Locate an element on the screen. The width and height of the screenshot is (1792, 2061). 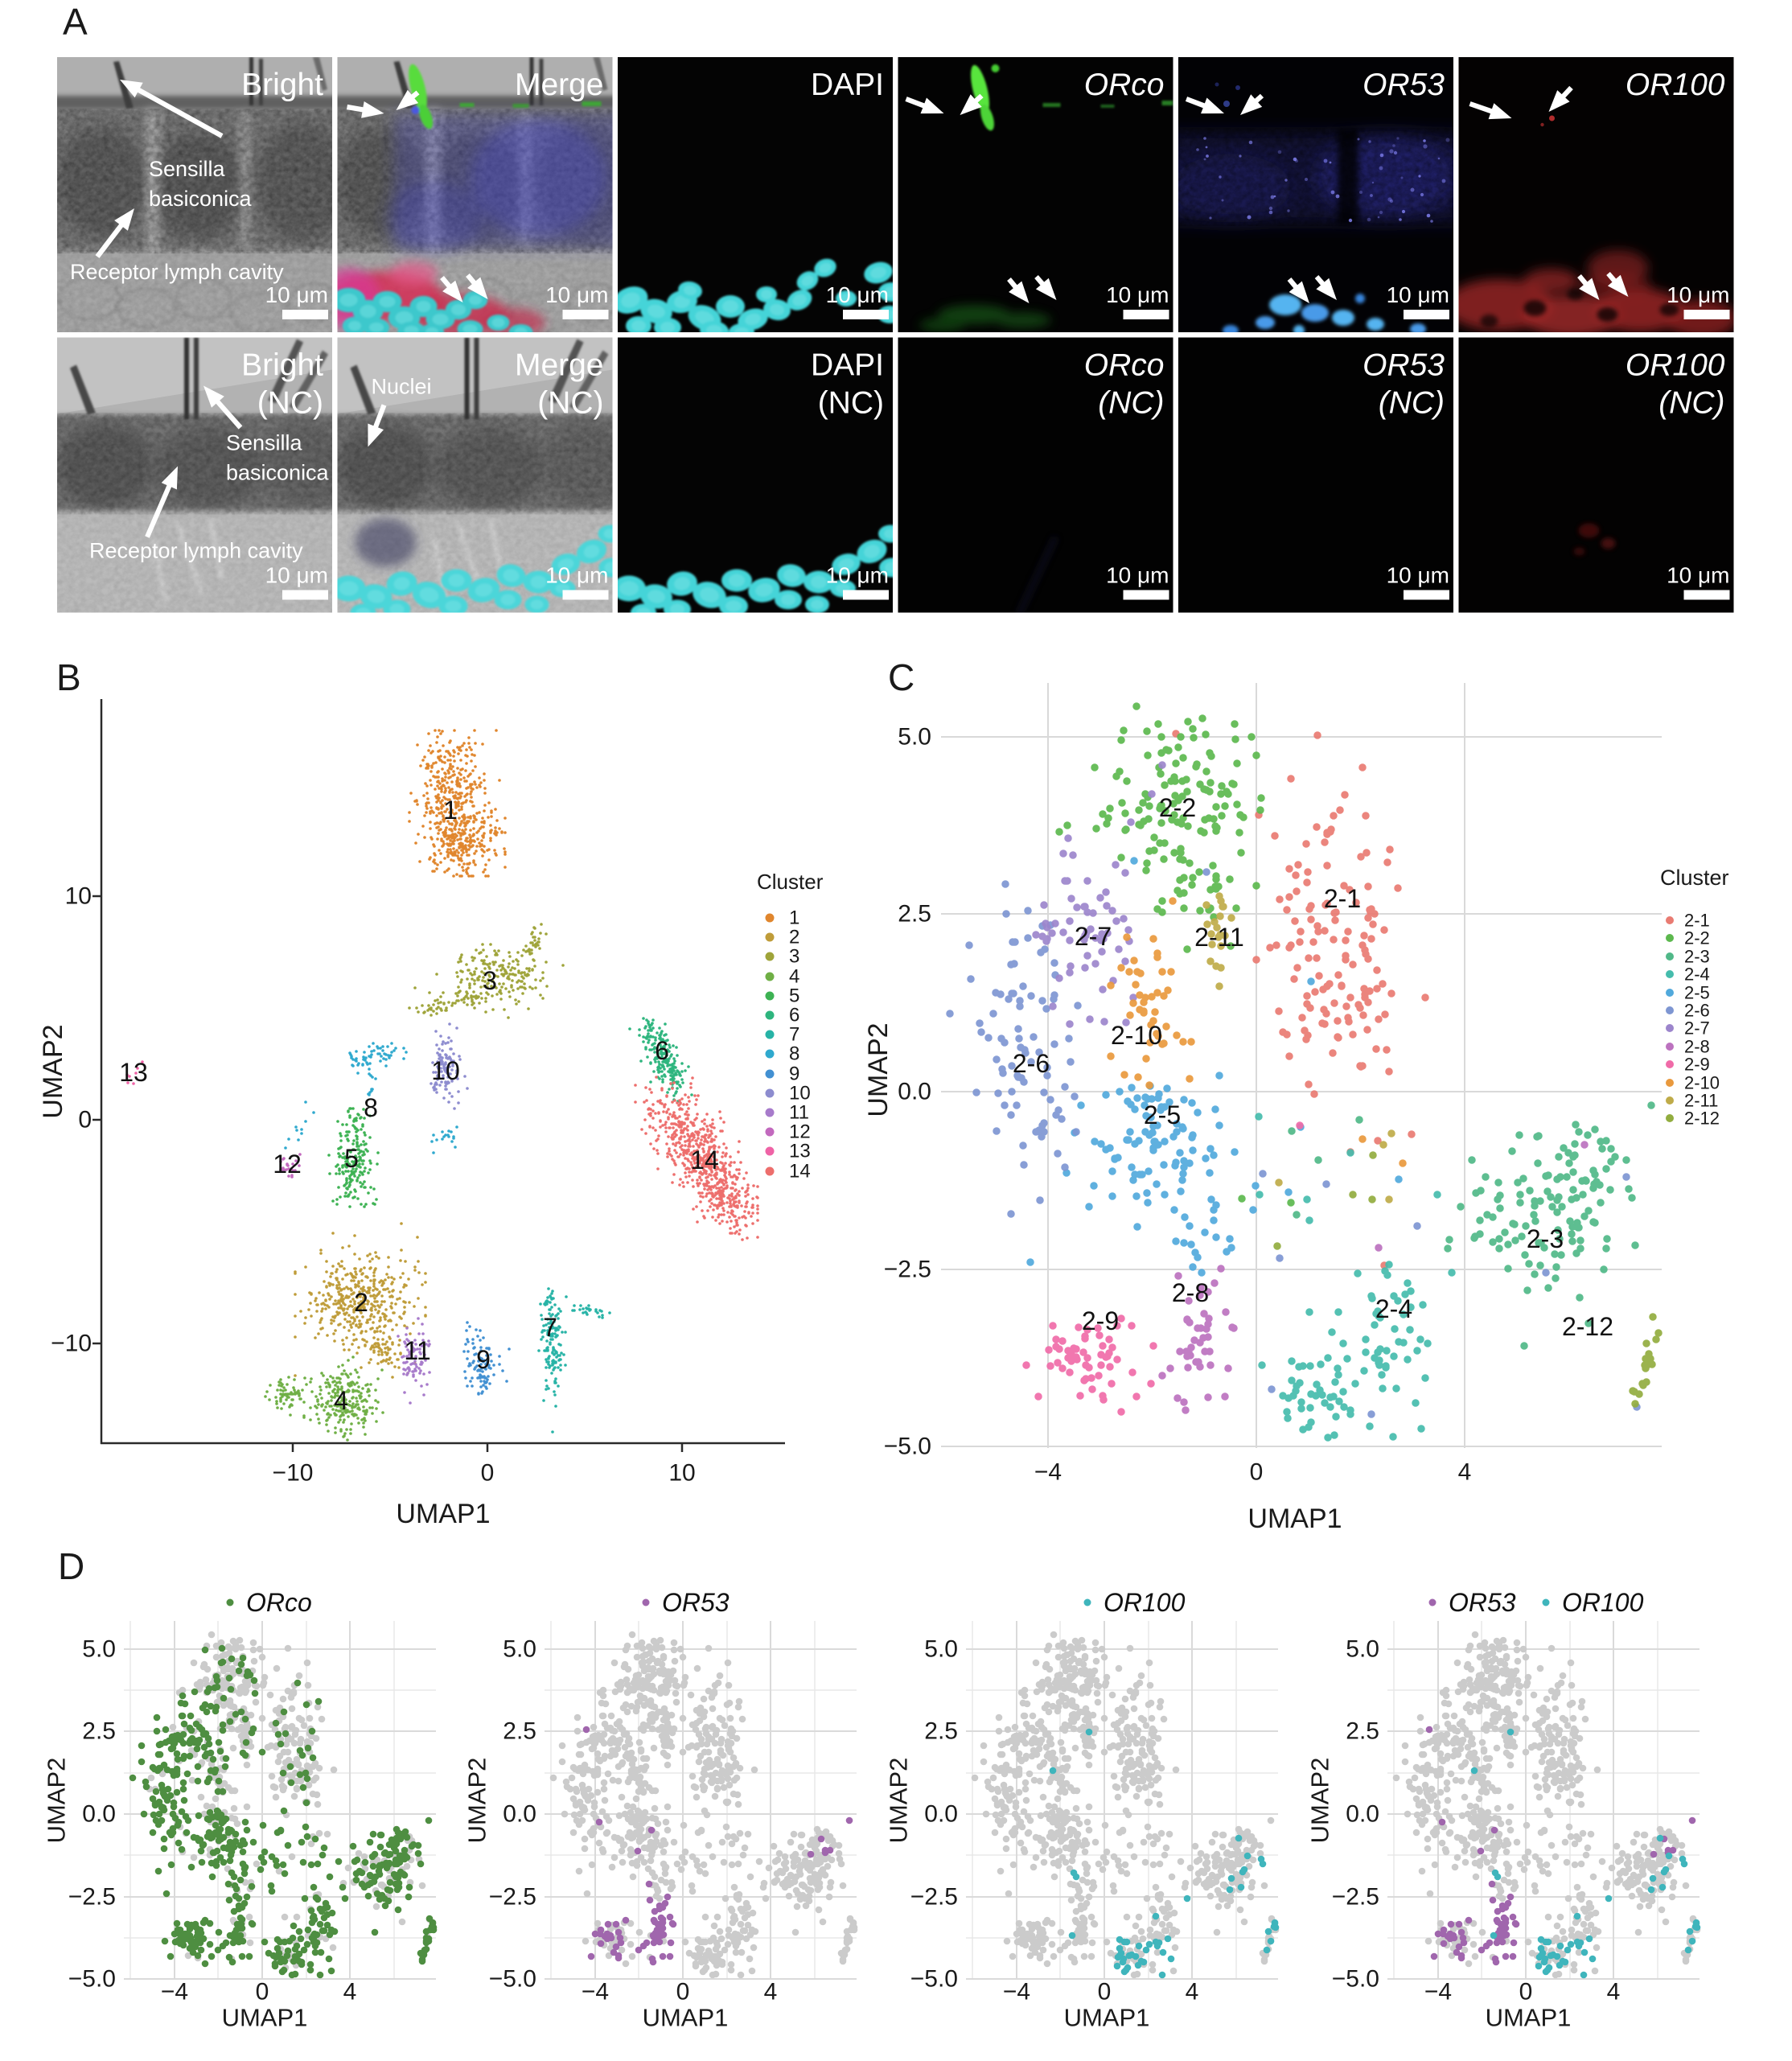
svg-text: Merge is located at coordinates (559, 366).